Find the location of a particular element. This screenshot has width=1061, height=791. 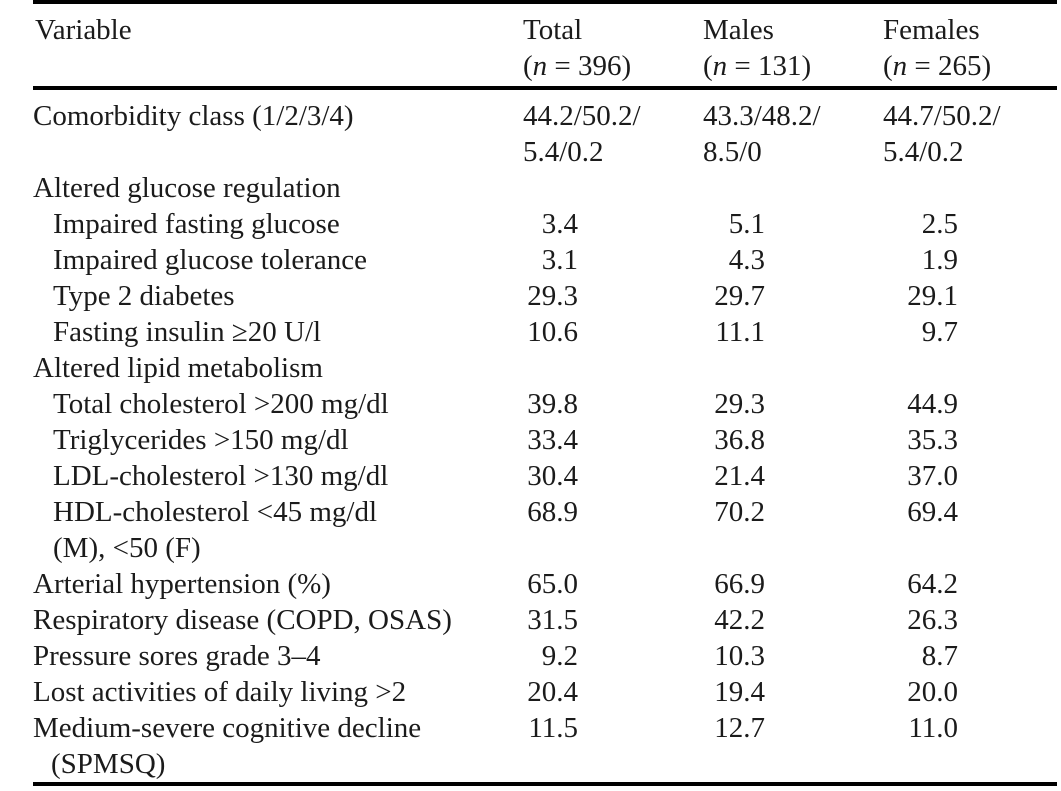

row-label: Total cholesterol >200 mg/dl is located at coordinates (221, 404).